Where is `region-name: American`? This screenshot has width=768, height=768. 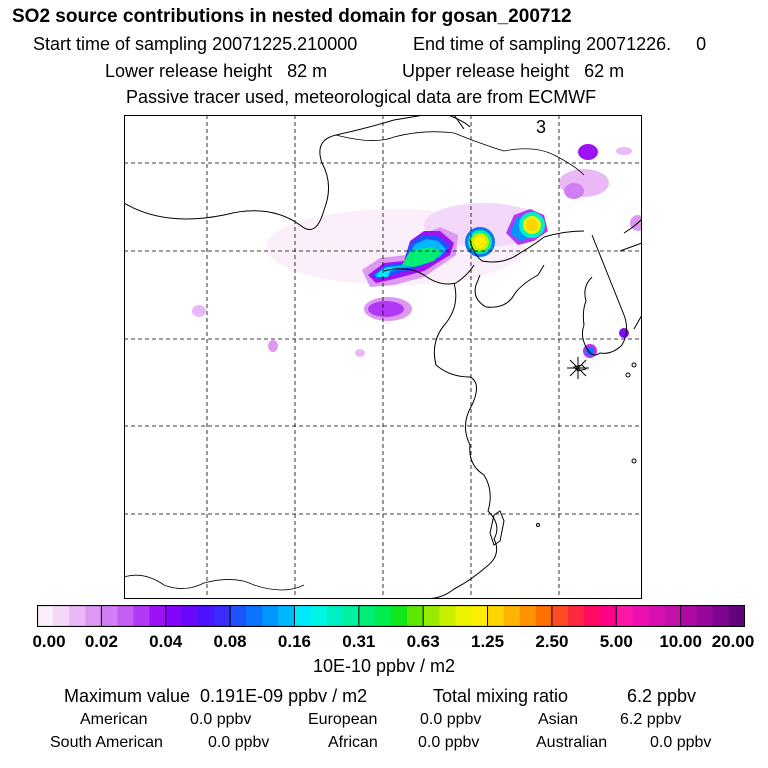
region-name: American is located at coordinates (114, 719).